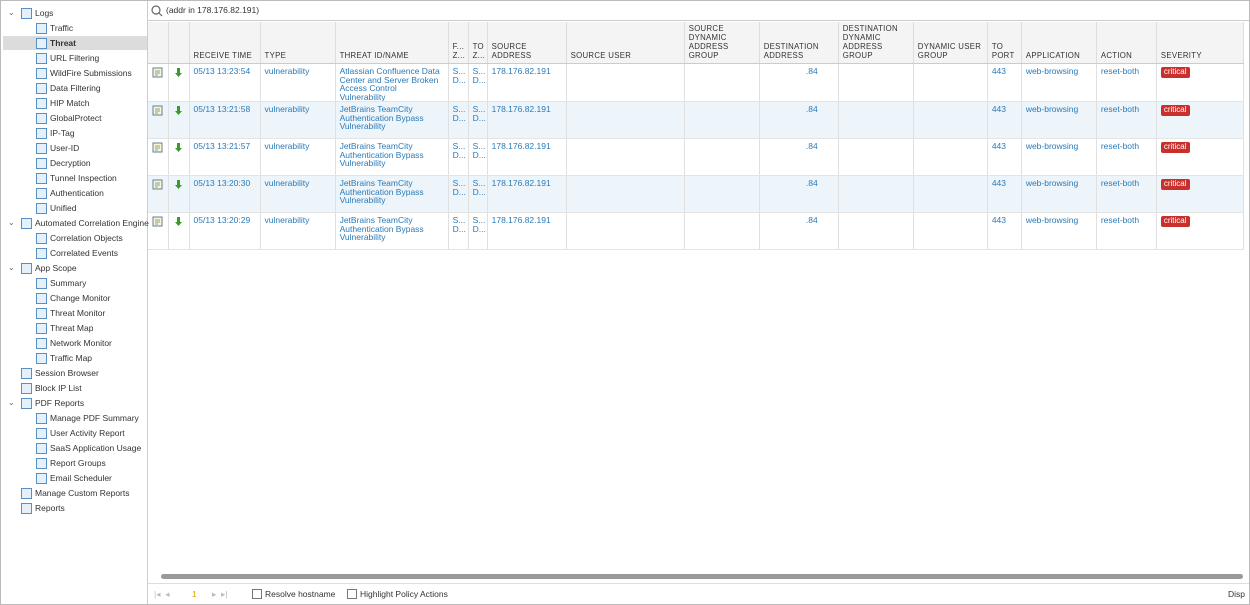  What do you see at coordinates (62, 28) in the screenshot?
I see `nav-label: Traffic` at bounding box center [62, 28].